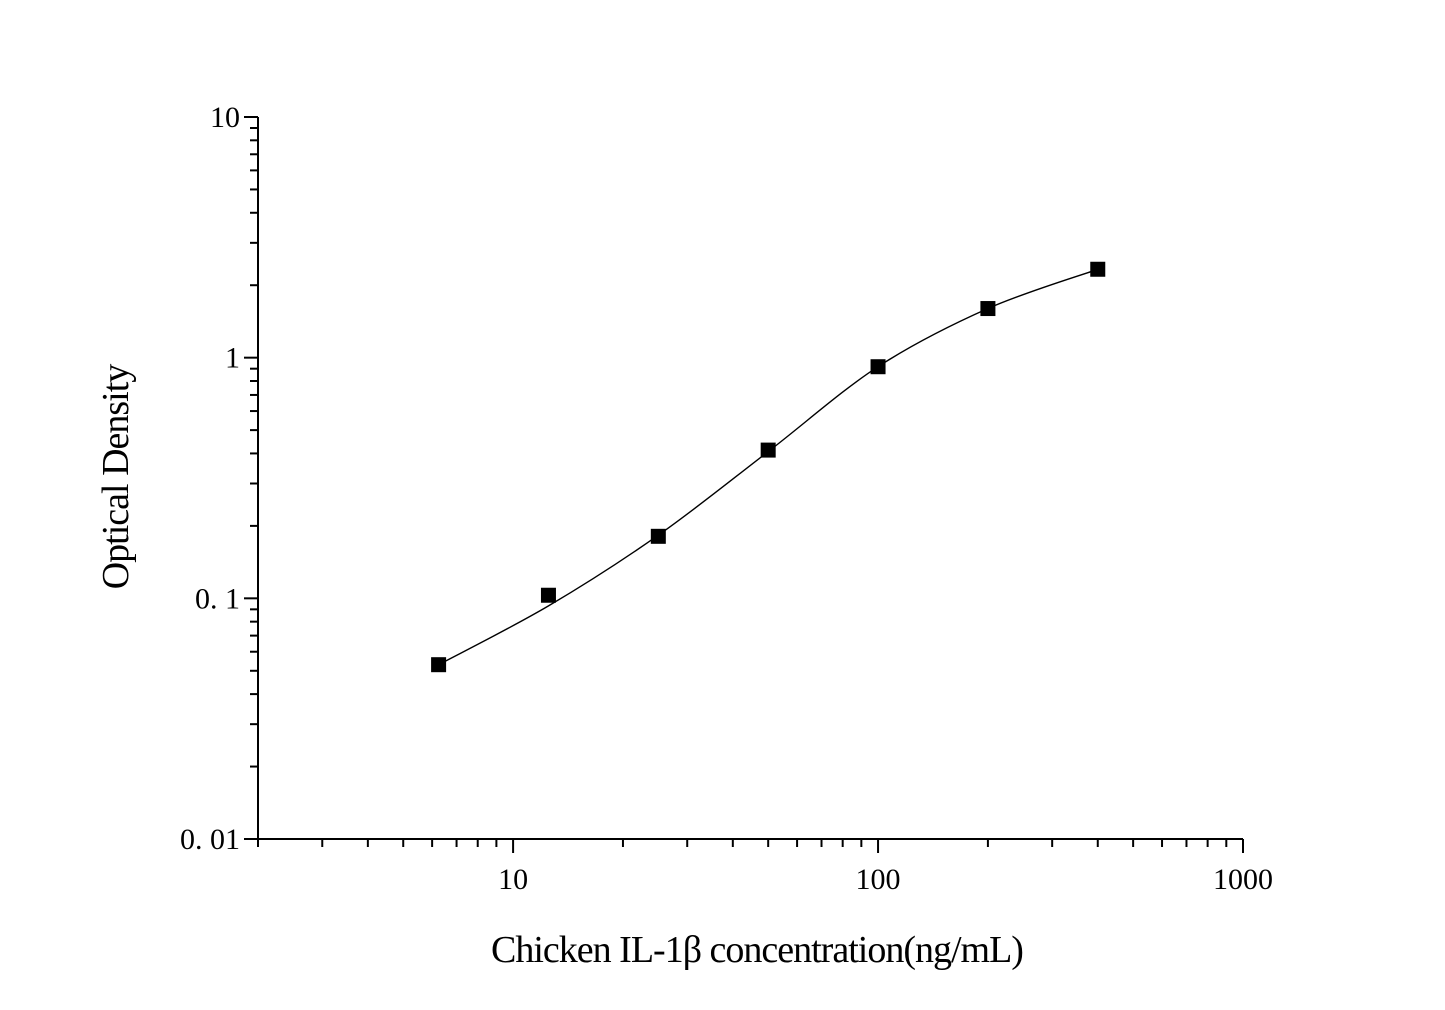 Image resolution: width=1445 pixels, height=1010 pixels. What do you see at coordinates (225, 117) in the screenshot?
I see `y-tick-label: 10` at bounding box center [225, 117].